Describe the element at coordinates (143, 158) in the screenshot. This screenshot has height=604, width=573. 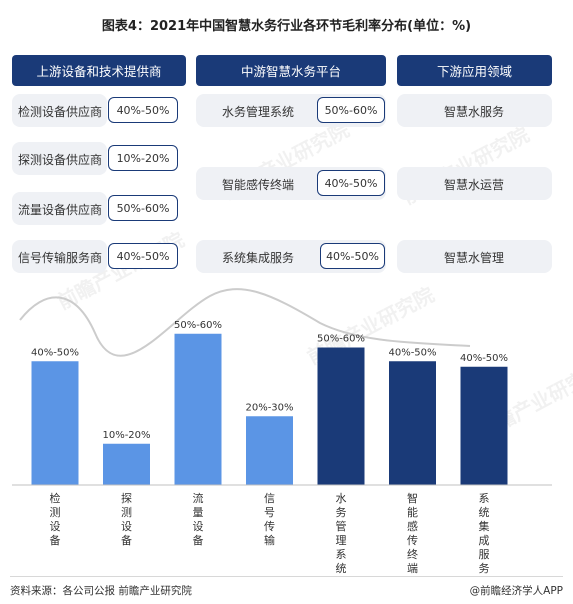
I see `upstream-range: 10%-20%` at that location.